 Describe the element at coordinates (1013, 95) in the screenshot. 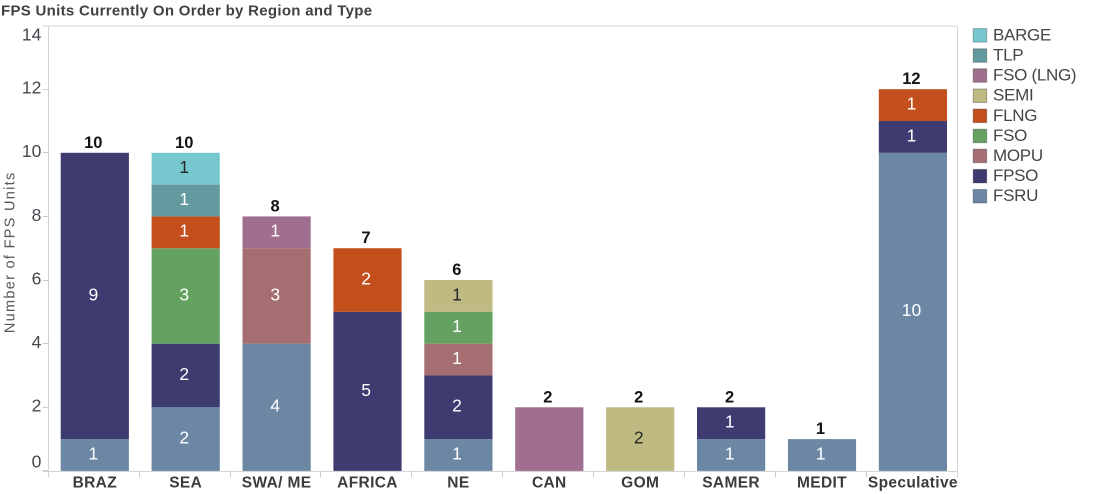

I see `svg-text: SEMI` at that location.